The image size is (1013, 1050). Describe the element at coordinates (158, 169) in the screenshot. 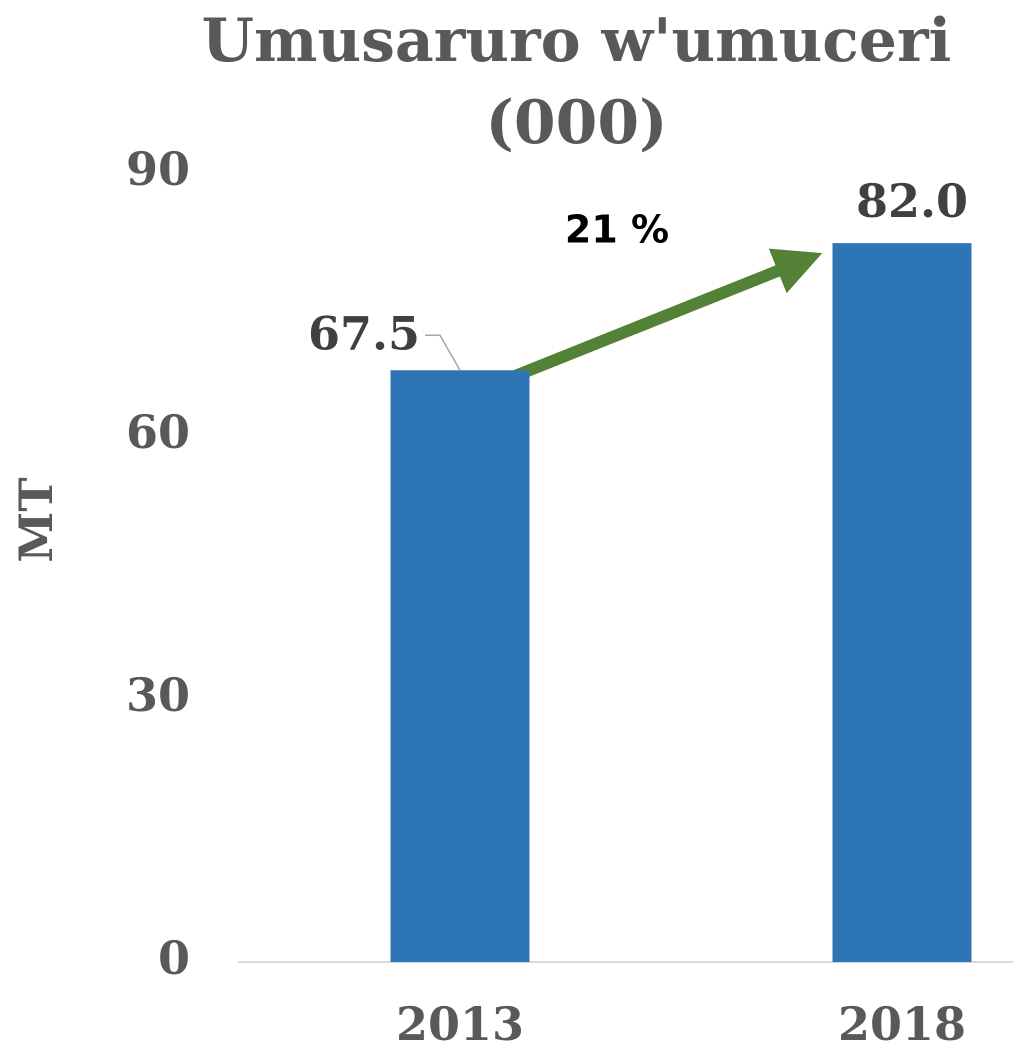

I see `y-tick-label: 90` at that location.